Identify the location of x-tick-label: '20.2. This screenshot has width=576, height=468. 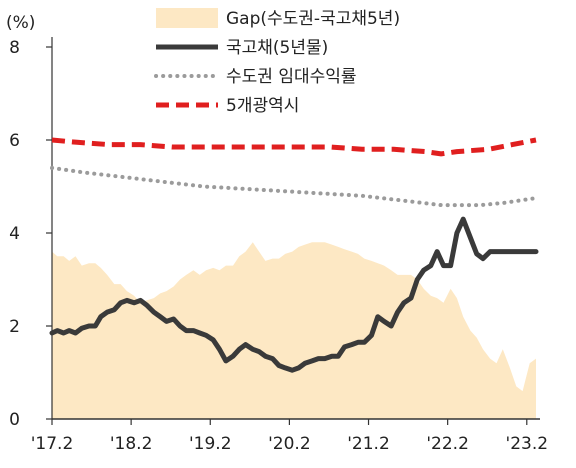
(289, 444).